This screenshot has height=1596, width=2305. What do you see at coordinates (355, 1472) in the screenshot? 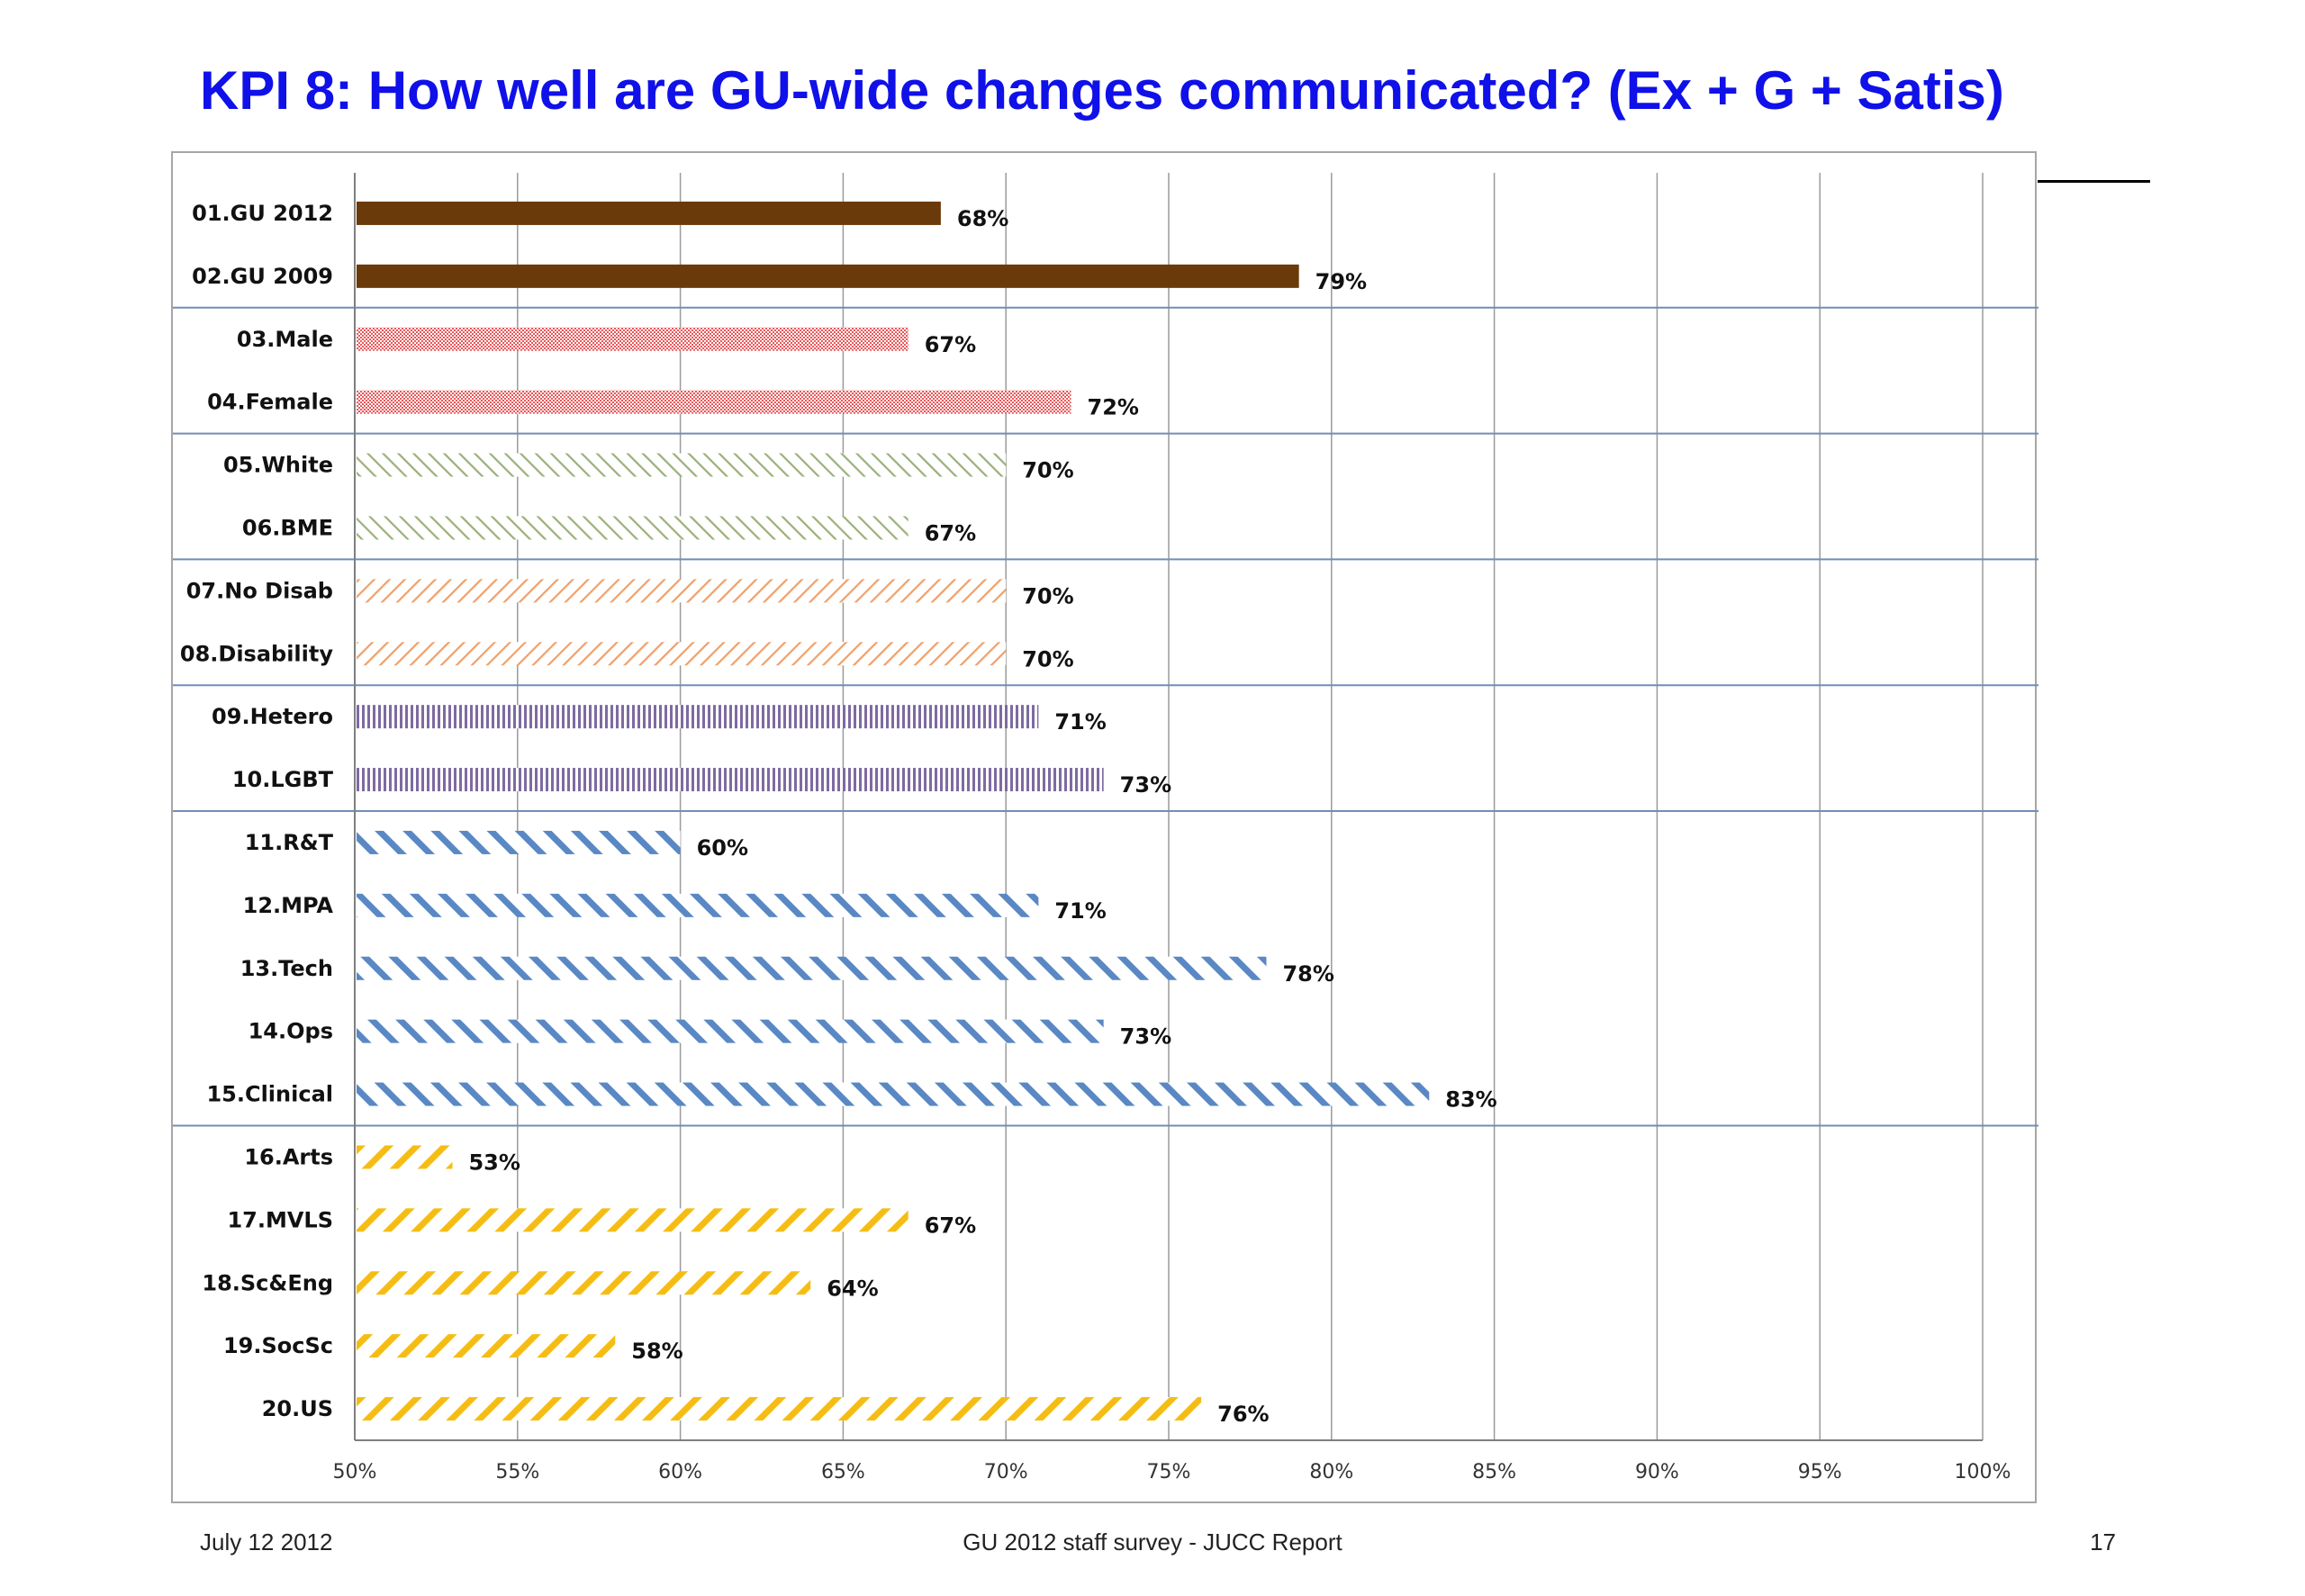
I see `x-tick-label: 50%` at bounding box center [355, 1472].